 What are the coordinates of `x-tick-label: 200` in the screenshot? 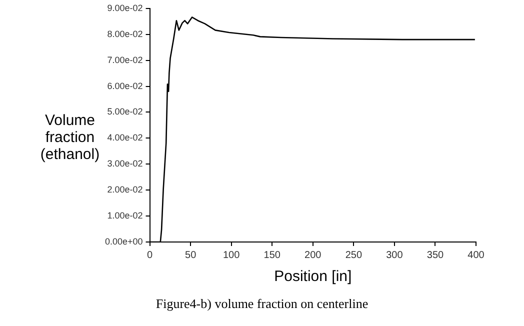 It's located at (313, 255).